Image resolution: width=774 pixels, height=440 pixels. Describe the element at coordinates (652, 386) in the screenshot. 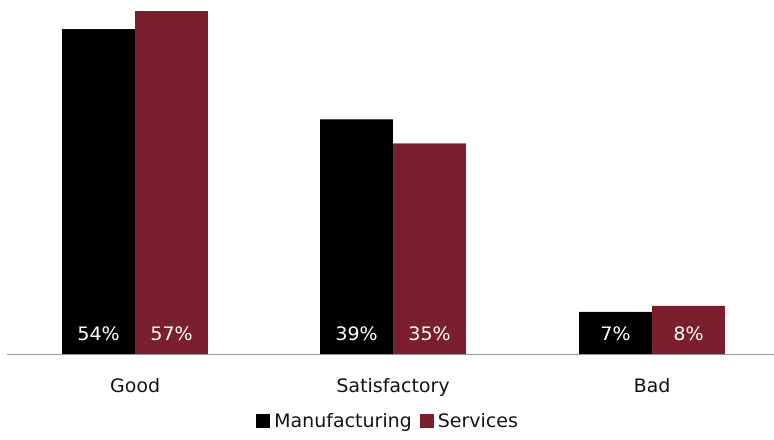

I see `x-tick-label-bad: Bad` at that location.